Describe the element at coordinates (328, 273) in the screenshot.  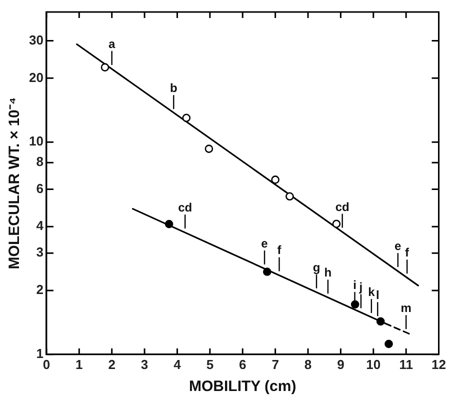
I see `annotation: h` at that location.